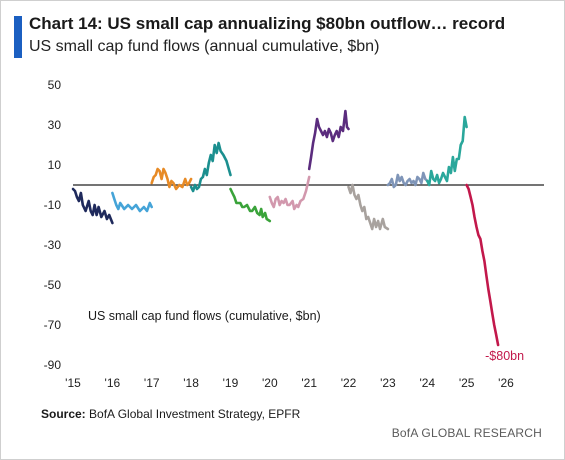  What do you see at coordinates (194, 414) in the screenshot?
I see `source-text: BofA Global Investment Strategy, EPFR` at bounding box center [194, 414].